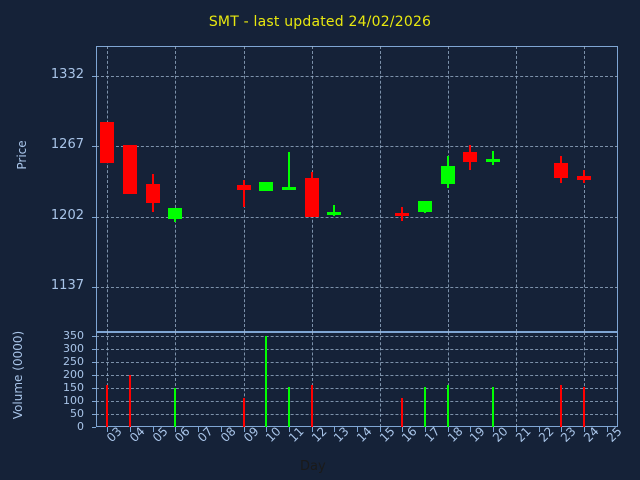  I want to click on price-axis-title: Price, so click(22, 155).